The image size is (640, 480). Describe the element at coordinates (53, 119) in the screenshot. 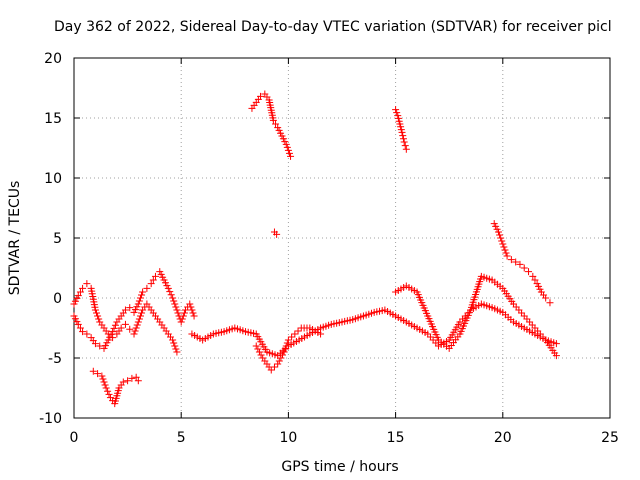

I see `y-tick-label: 15` at that location.